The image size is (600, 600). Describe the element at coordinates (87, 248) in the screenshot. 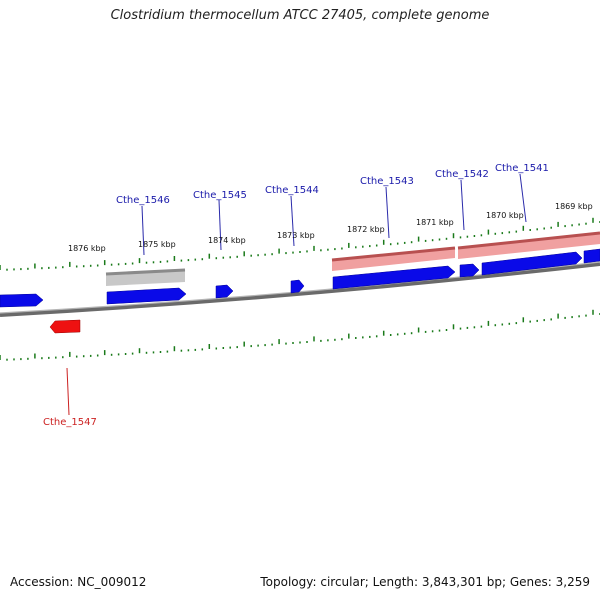

I see `scale-label: 1876 kbp` at that location.